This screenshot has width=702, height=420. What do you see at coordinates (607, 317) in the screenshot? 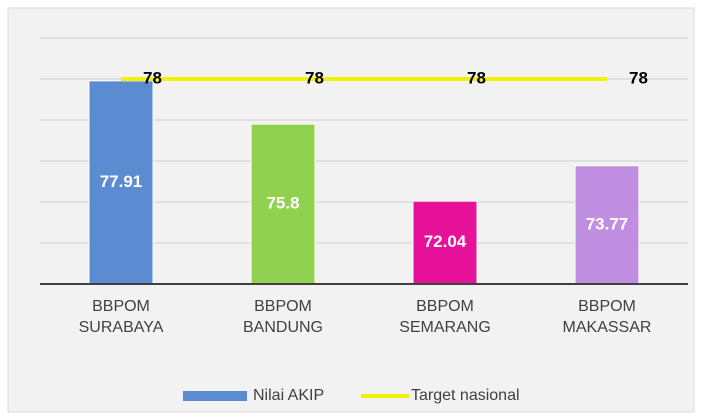
I see `x-tick-label: BBPOM MAKASSAR` at bounding box center [607, 317].